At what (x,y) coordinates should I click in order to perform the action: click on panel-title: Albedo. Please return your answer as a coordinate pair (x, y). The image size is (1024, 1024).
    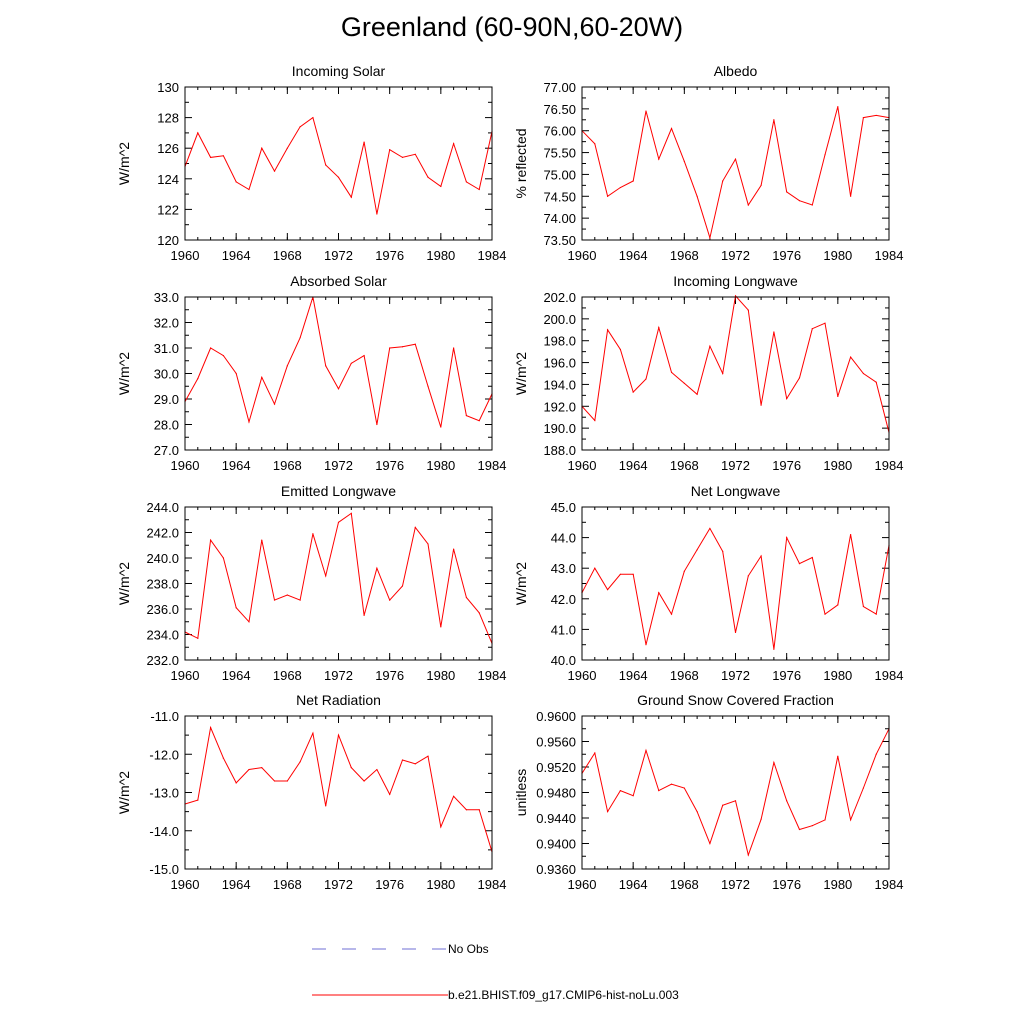
    Looking at the image, I should click on (736, 71).